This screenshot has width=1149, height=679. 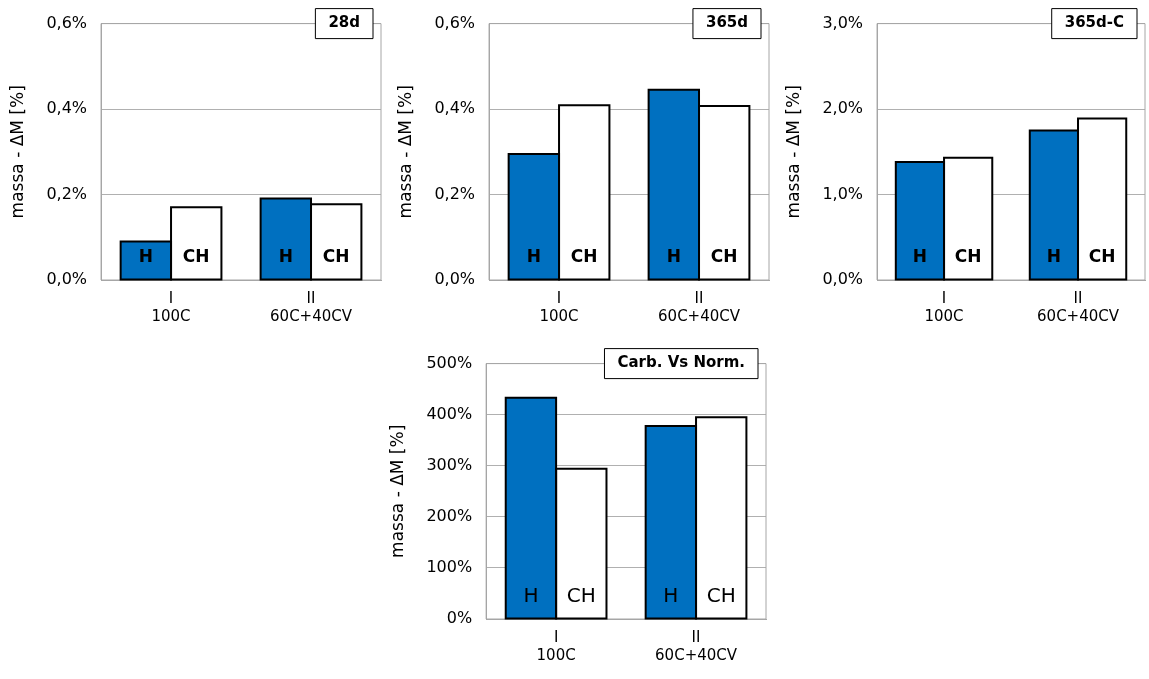 I want to click on chart-title: 365d, so click(x=727, y=22).